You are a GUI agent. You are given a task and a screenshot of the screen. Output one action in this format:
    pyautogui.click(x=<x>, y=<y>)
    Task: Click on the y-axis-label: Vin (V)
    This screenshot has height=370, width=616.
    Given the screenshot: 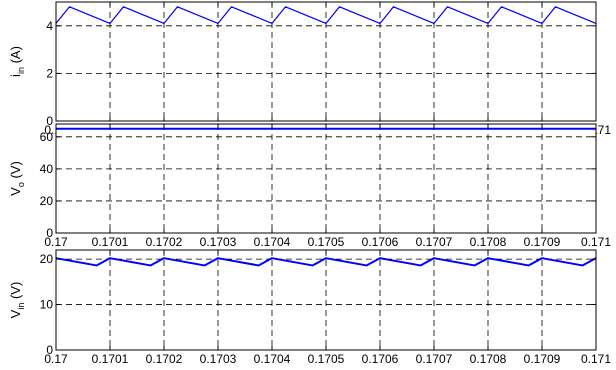 What is the action you would take?
    pyautogui.click(x=17, y=300)
    